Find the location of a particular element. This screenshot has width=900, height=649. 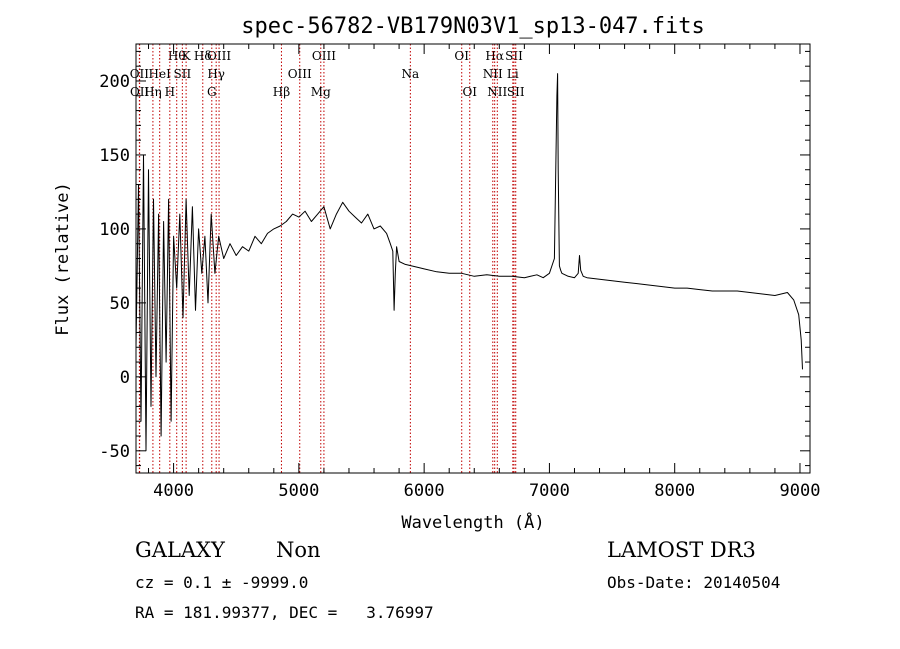

spectral-line-label: Hη is located at coordinates (153, 92).